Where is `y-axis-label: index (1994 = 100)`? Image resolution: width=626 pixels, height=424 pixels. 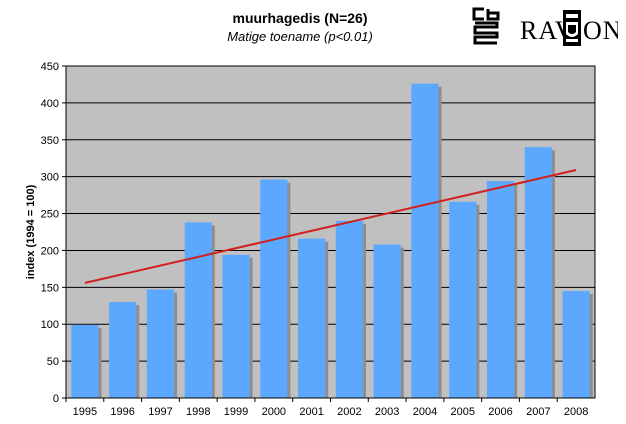 y-axis-label: index (1994 = 100) is located at coordinates (31, 231).